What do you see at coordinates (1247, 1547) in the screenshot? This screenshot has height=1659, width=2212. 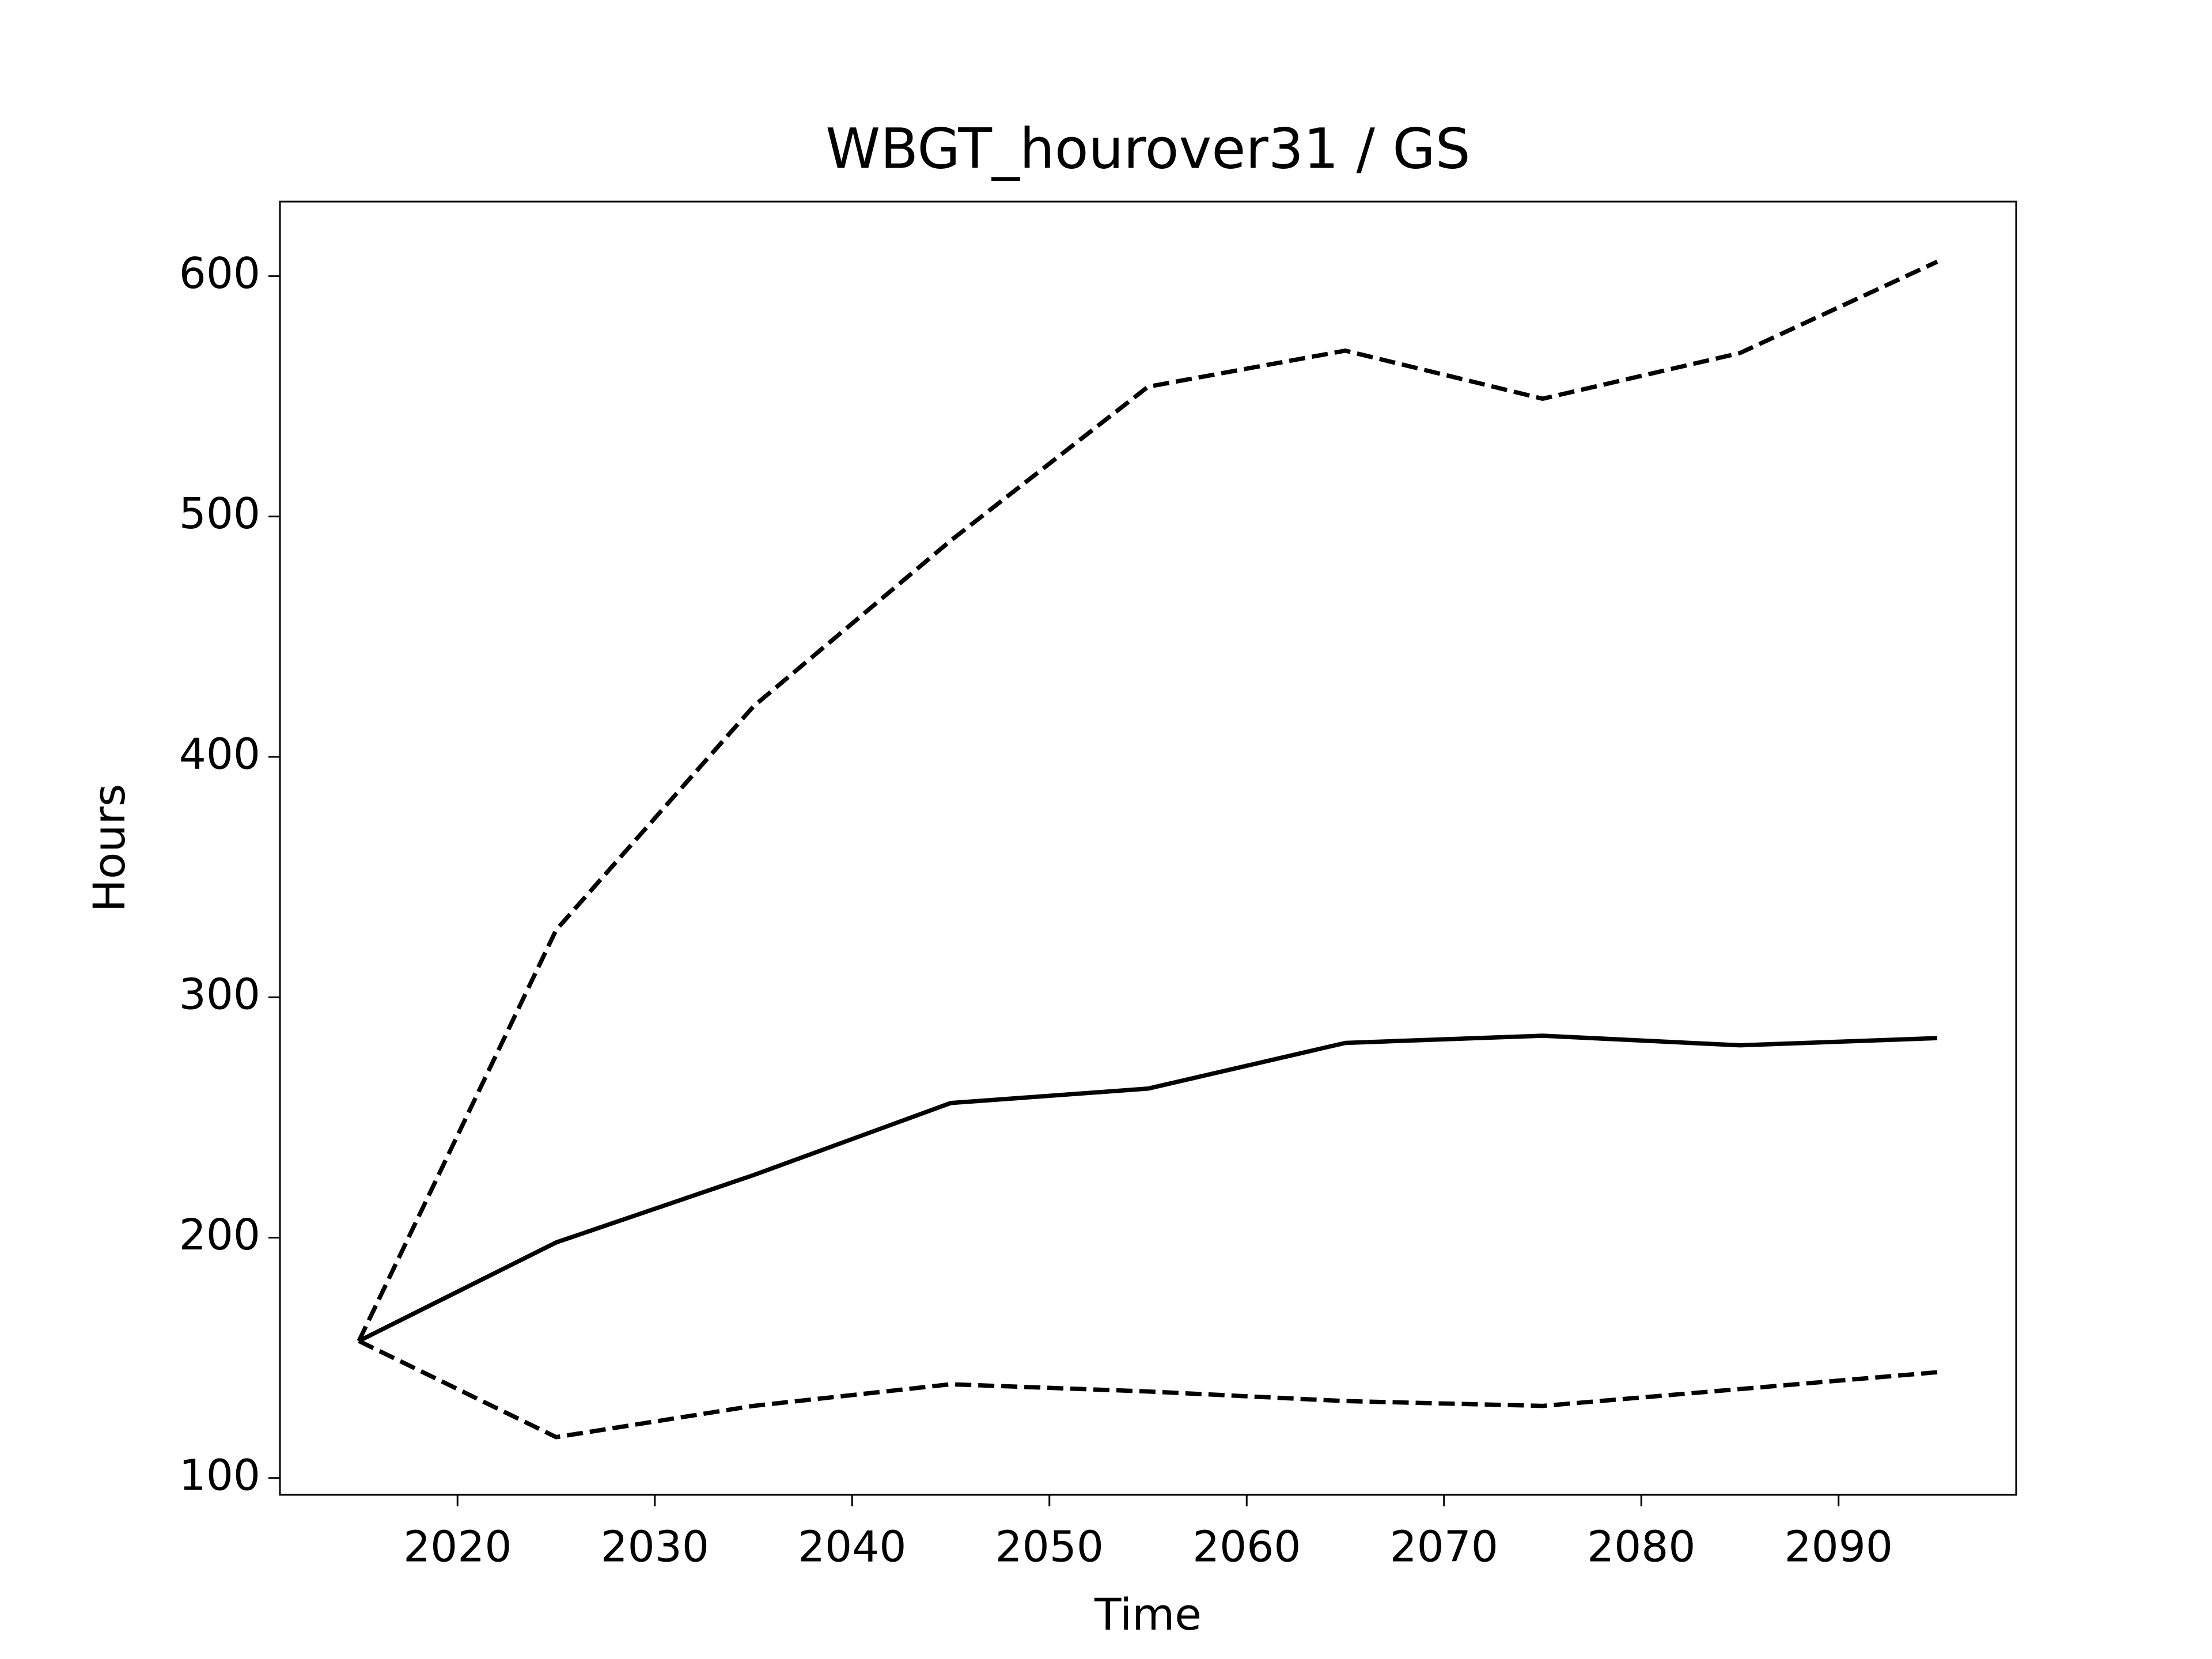 I see `x-tick-label: 2060` at bounding box center [1247, 1547].